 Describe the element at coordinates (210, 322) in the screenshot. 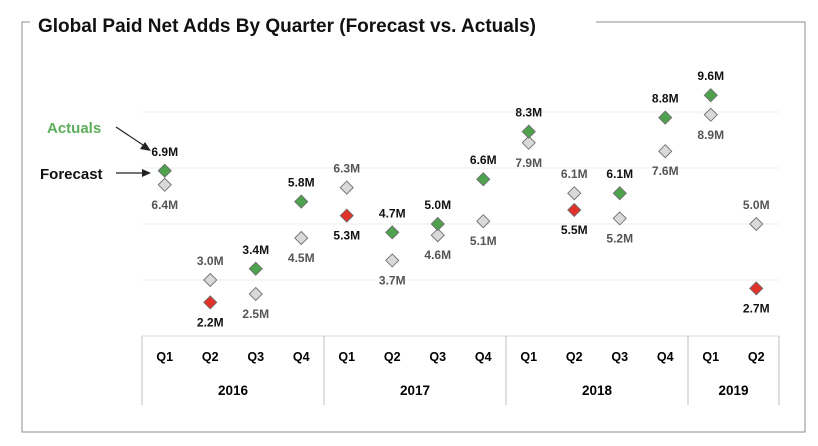

I see `actual-label: 2.2M` at that location.